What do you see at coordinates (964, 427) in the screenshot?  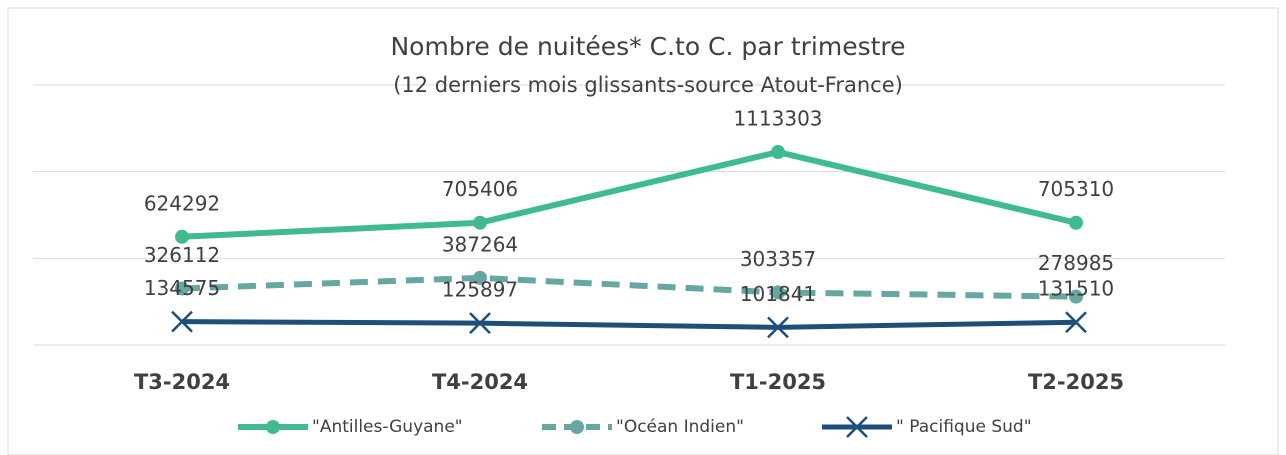 I see `legend-label: " Pacifique Sud"` at bounding box center [964, 427].